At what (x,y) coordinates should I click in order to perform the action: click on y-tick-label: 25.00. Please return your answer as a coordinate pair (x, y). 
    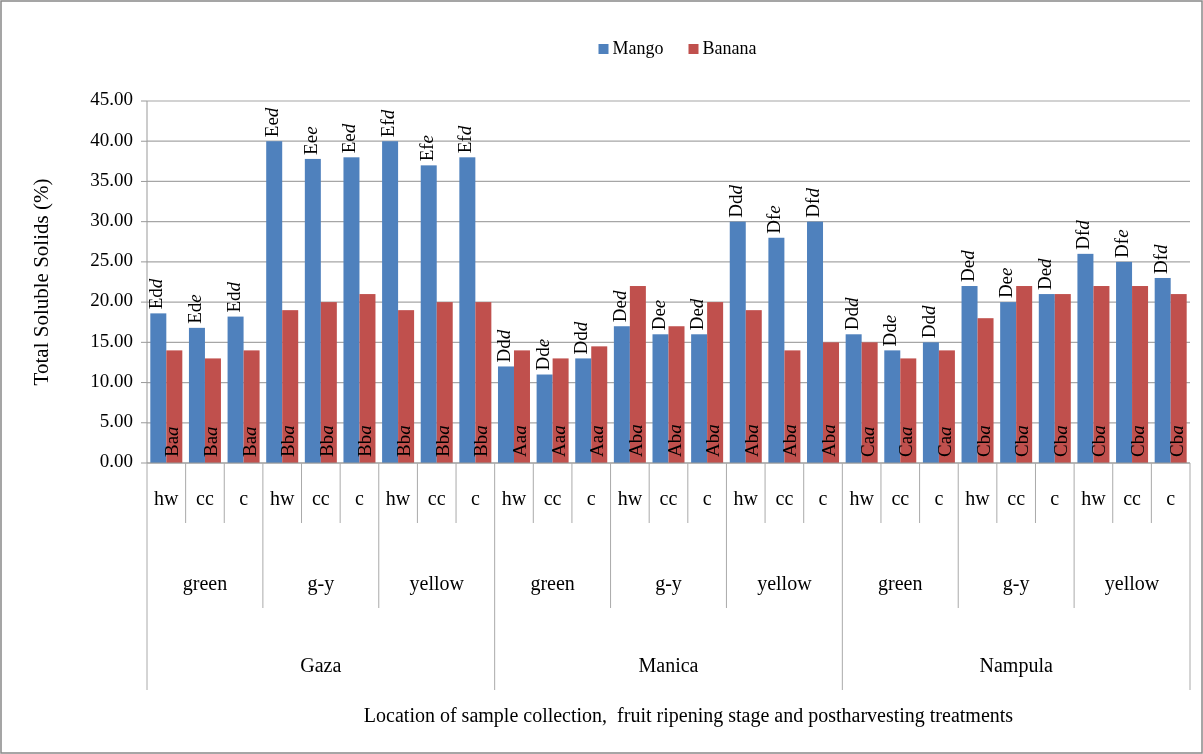
    Looking at the image, I should click on (111, 260).